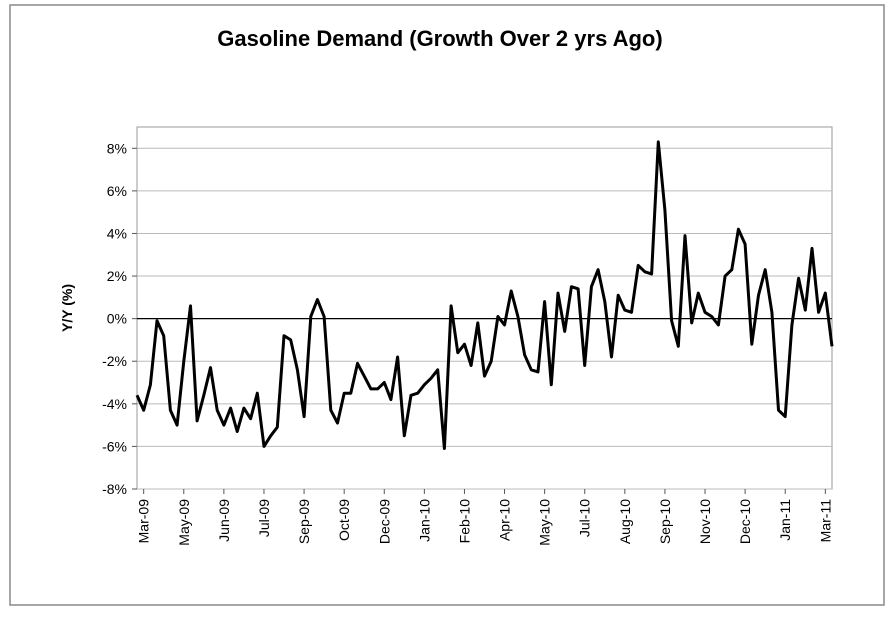 The height and width of the screenshot is (619, 895). What do you see at coordinates (439, 38) in the screenshot?
I see `chart-title: Gasoline Demand (Growth Over 2 yrs Ago)` at bounding box center [439, 38].